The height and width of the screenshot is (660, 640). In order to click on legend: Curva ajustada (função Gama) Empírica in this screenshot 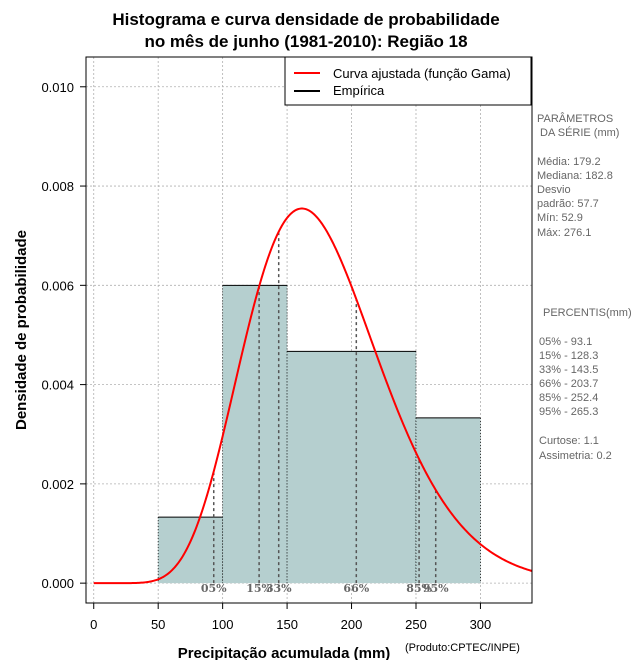, I will do `click(408, 81)`.